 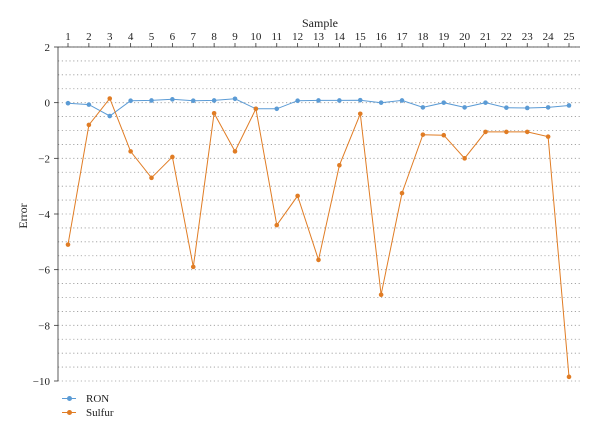 I want to click on y-tick-label: −4, so click(x=44, y=215).